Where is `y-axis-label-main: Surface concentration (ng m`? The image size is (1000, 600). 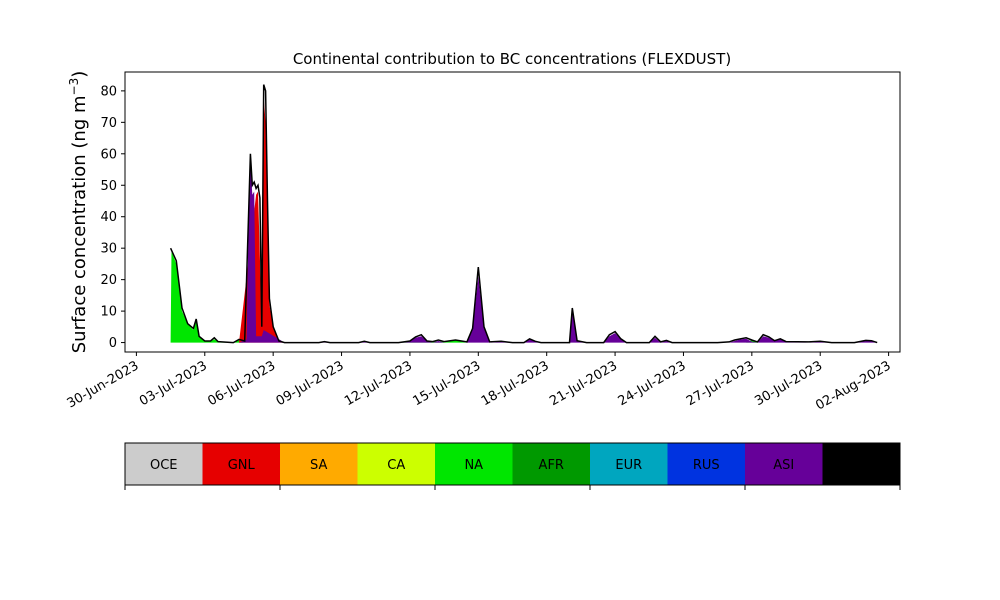 y-axis-label-main: Surface concentration (ng m is located at coordinates (79, 224).